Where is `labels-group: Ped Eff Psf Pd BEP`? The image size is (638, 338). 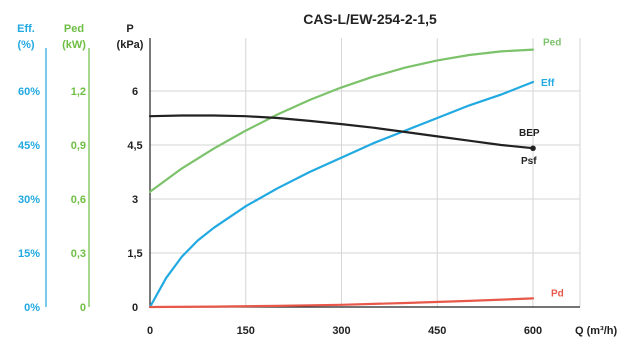
labels-group: Ped Eff Psf Pd BEP is located at coordinates (541, 169).